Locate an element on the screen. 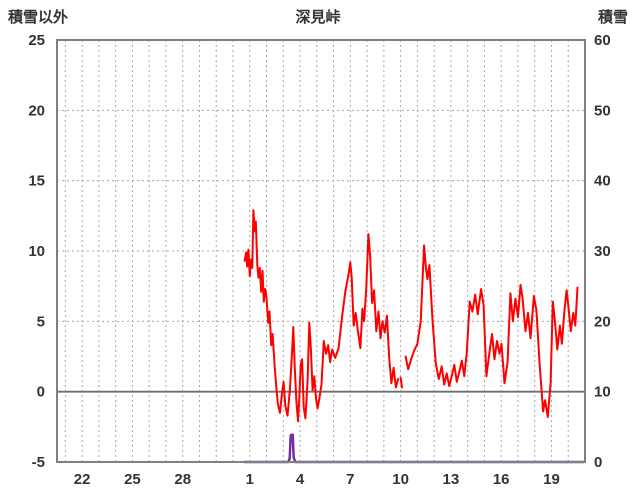 The width and height of the screenshot is (636, 501). chart-title: 深見峠 is located at coordinates (318, 17).